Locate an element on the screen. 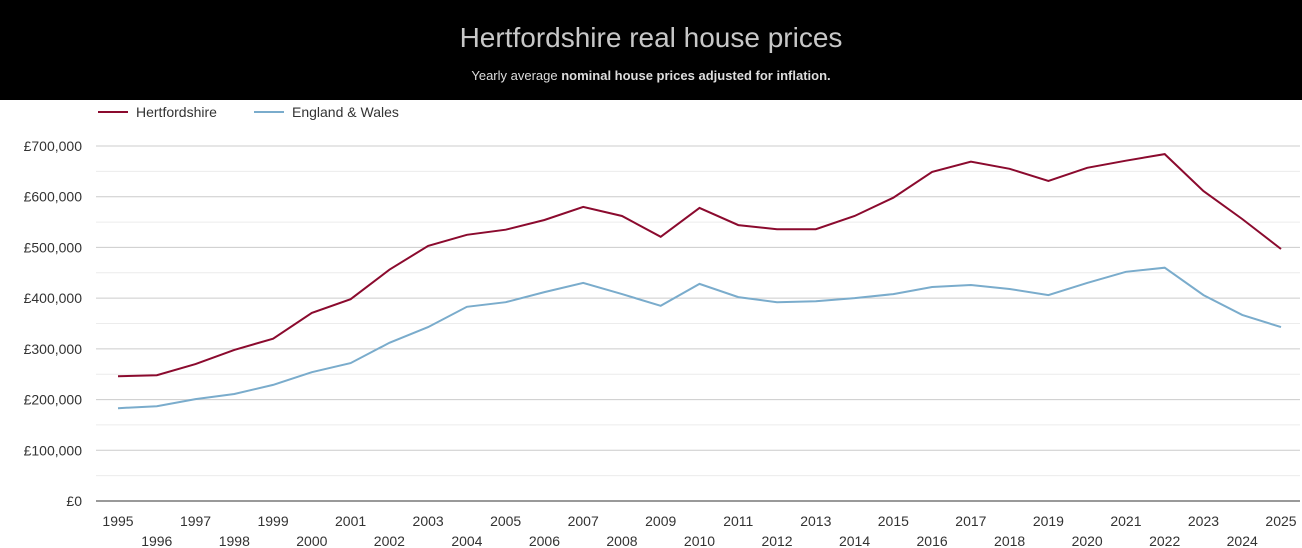 This screenshot has height=548, width=1302. x-tick-label: 2000 is located at coordinates (311, 540).